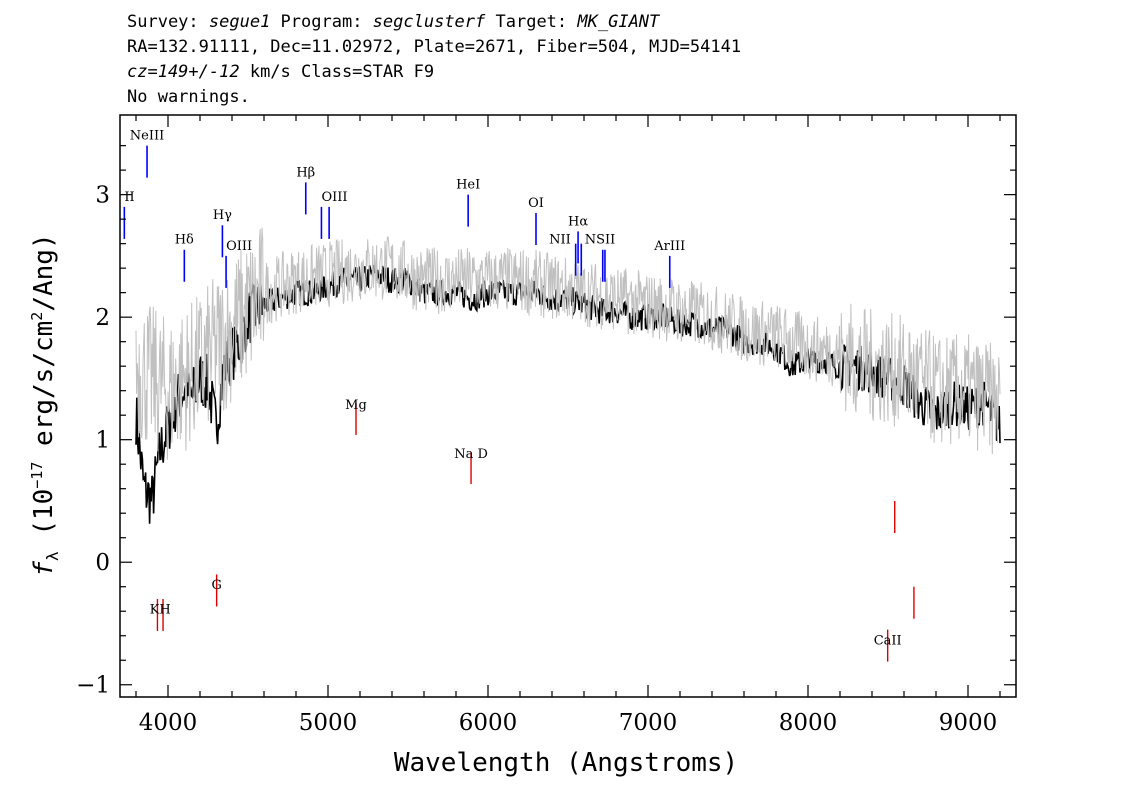 This screenshot has width=1134, height=810. Describe the element at coordinates (147, 136) in the screenshot. I see `line-label-neiii: NeIII` at that location.